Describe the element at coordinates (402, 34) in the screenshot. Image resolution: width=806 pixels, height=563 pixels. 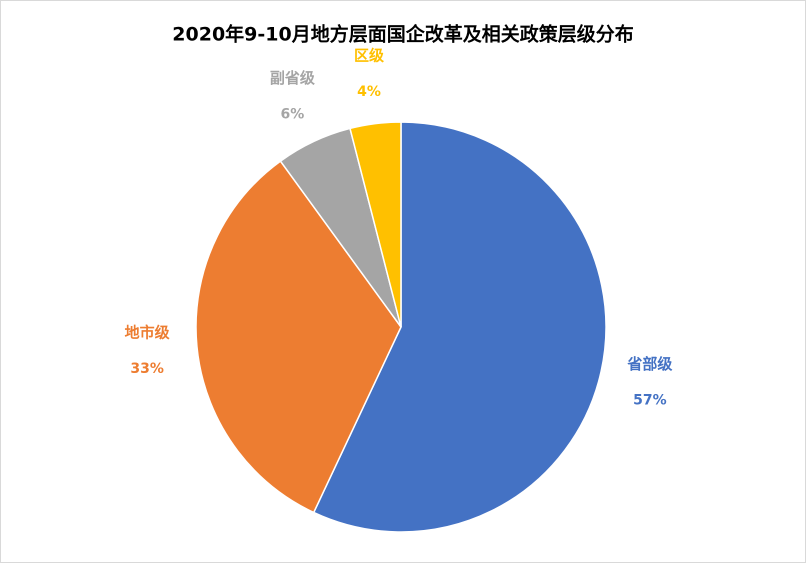
I see `chart-title: 2020年9-10月地方层面国企改革及相关政策层级分布` at that location.